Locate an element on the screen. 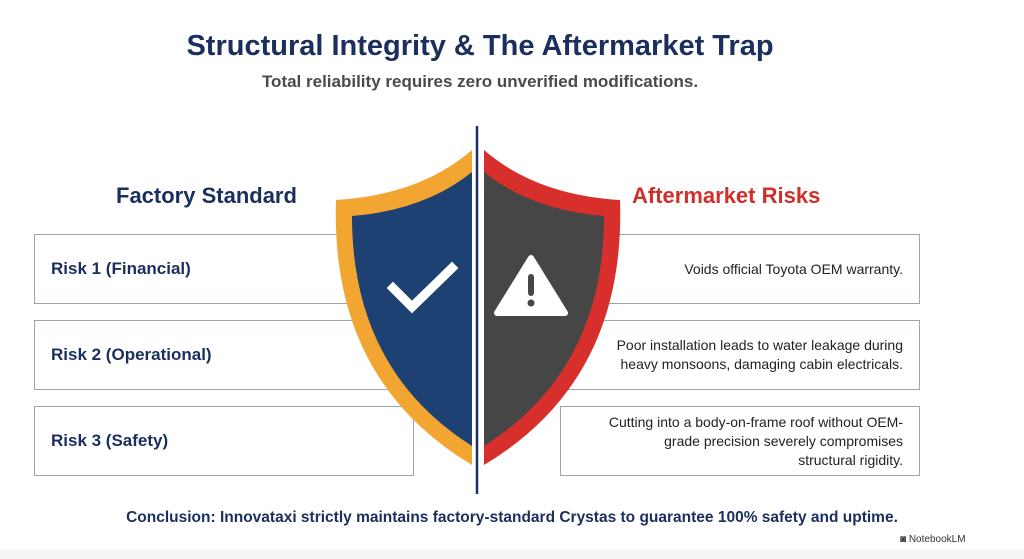  check-icon is located at coordinates (422, 287).